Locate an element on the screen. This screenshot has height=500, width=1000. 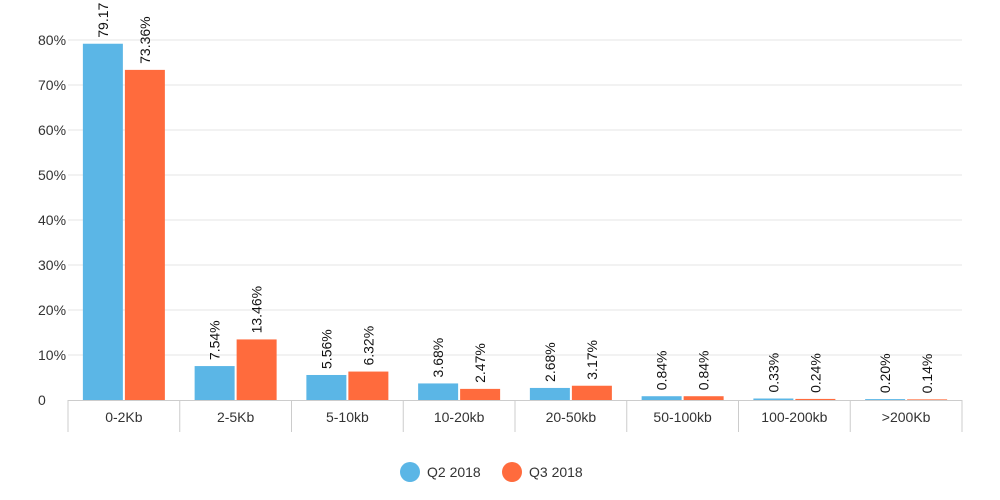
y-axis-ticks: 0 10% 20% 30% 40% 50% 60% 70% 80% is located at coordinates (52, 220).